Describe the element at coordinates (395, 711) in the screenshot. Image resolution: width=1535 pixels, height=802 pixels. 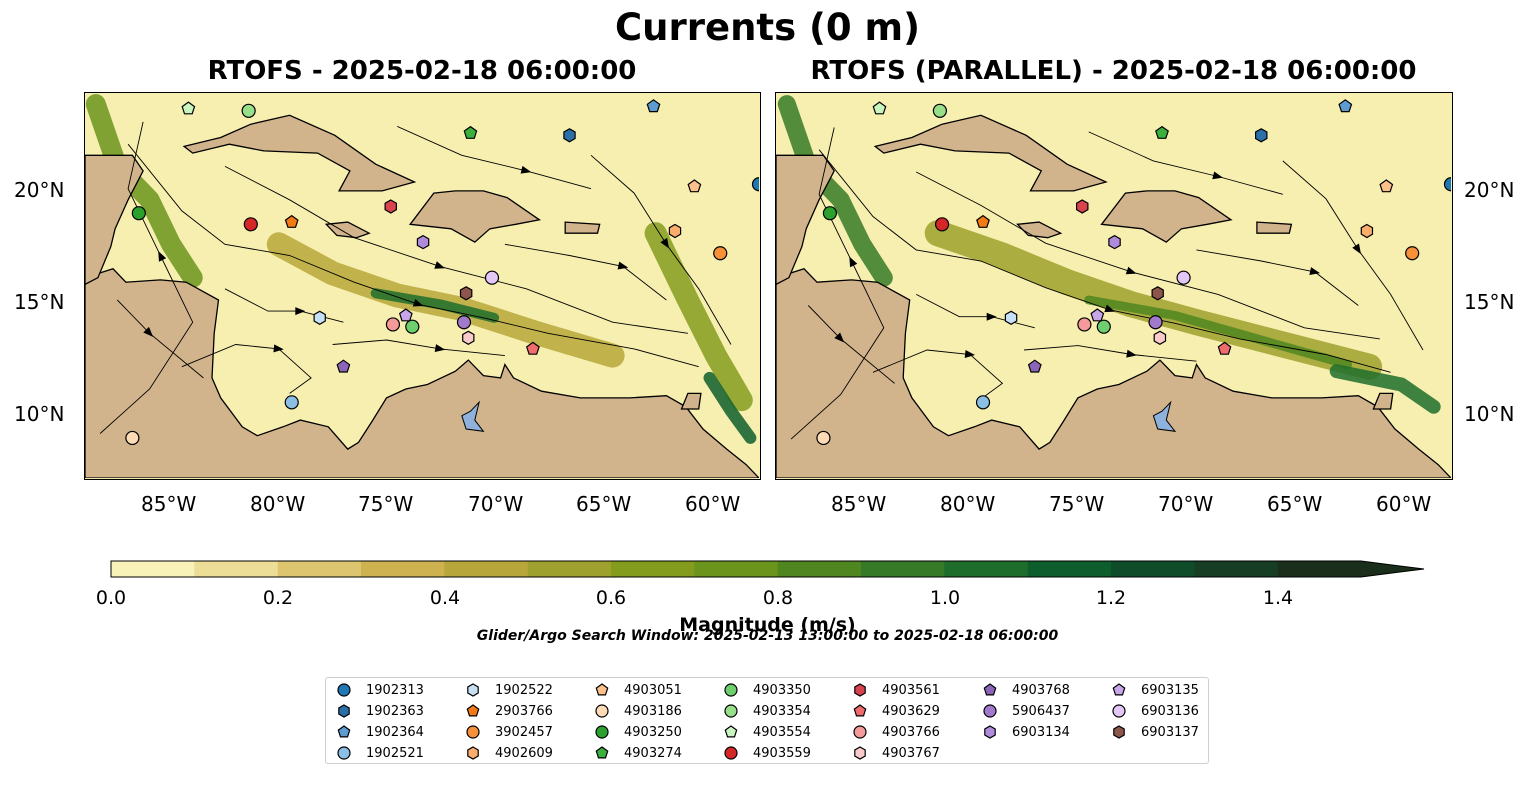
I see `legend-label: 1902363` at that location.